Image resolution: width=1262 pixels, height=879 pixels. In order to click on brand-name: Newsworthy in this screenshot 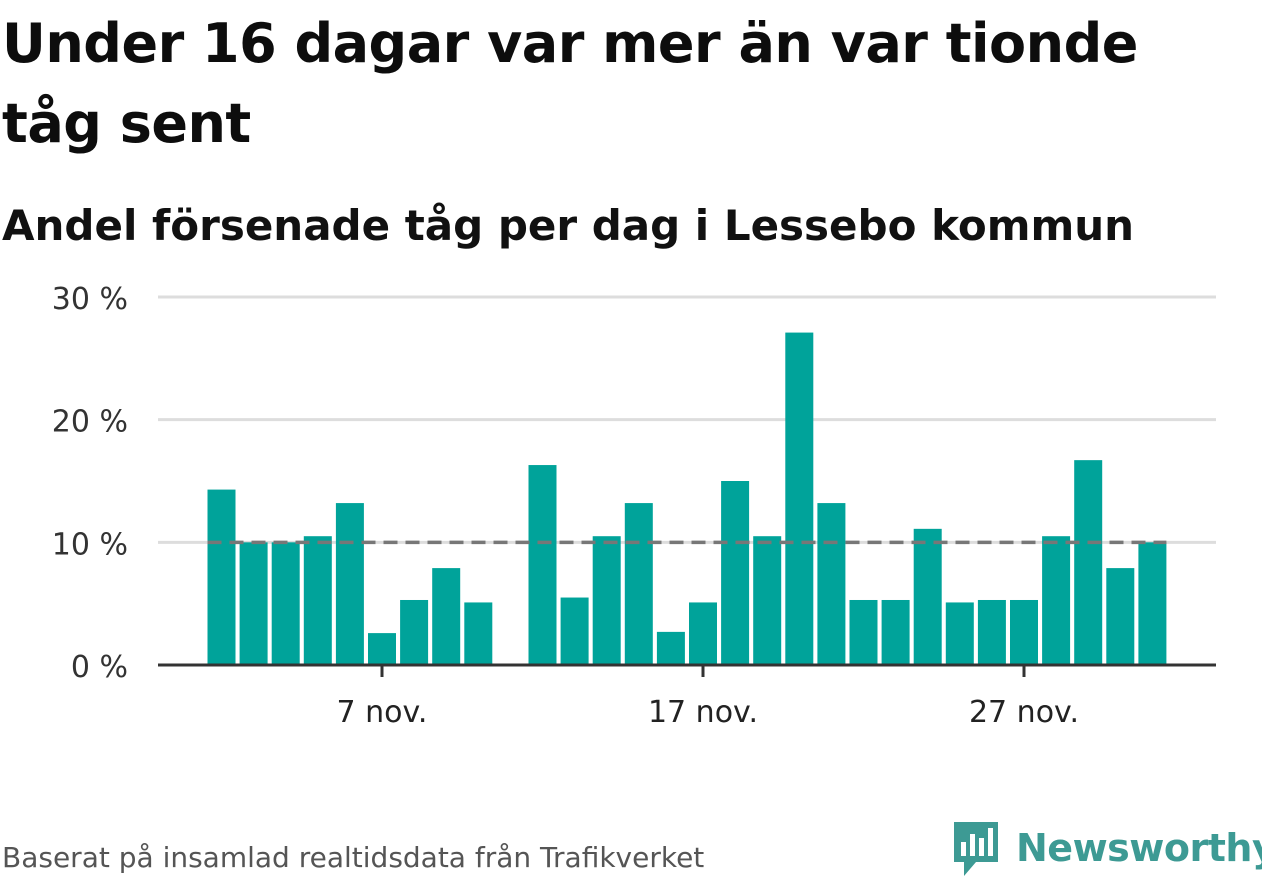, I will do `click(1139, 848)`.